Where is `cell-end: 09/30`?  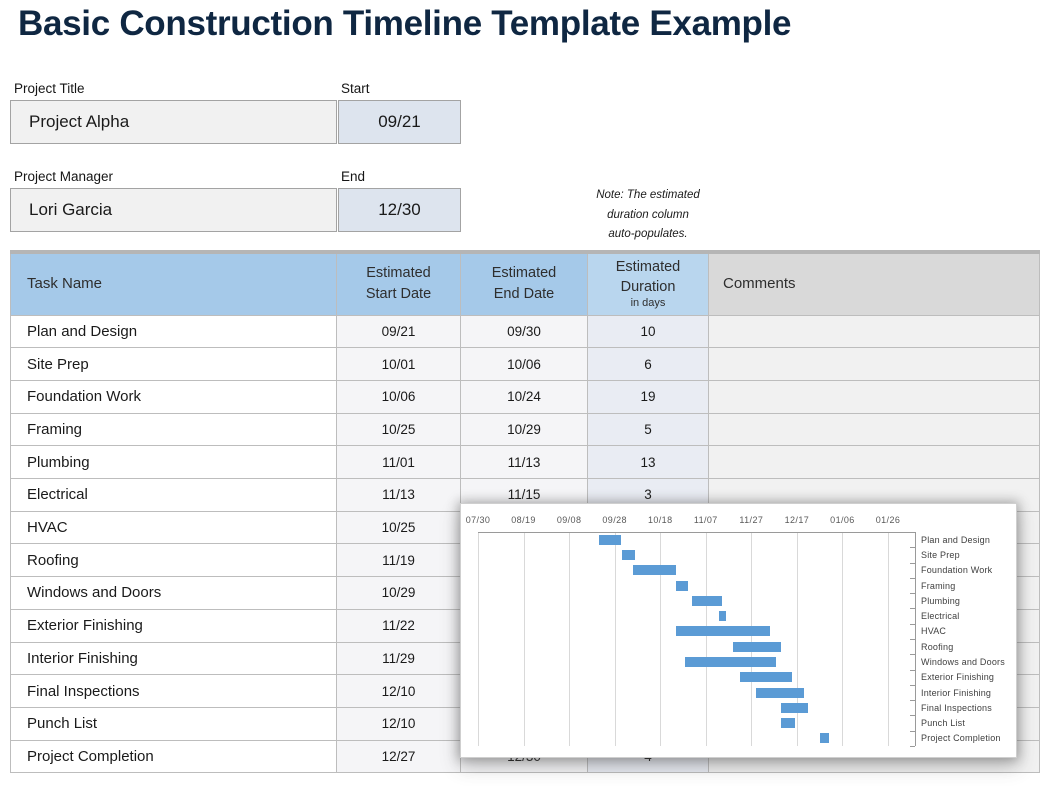
cell-end: 09/30 is located at coordinates (524, 331).